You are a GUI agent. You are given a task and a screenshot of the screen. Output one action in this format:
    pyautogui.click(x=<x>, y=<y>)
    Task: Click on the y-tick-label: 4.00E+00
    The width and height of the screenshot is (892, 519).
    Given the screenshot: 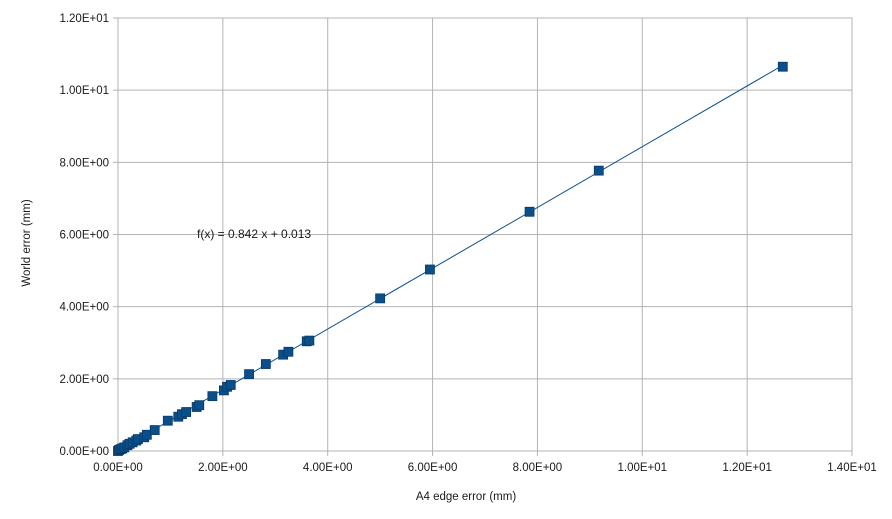 What is the action you would take?
    pyautogui.click(x=84, y=308)
    